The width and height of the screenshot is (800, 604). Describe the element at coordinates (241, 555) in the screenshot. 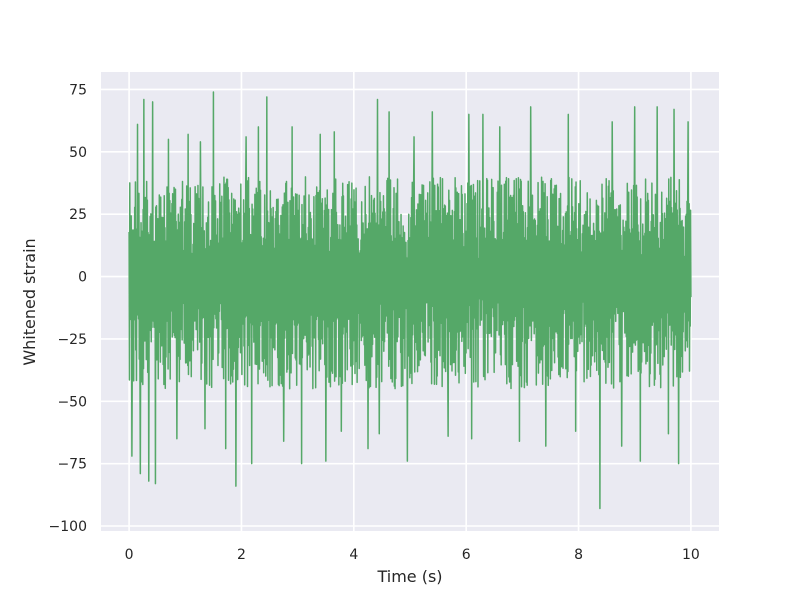

I see `x-tick-label: 2` at that location.